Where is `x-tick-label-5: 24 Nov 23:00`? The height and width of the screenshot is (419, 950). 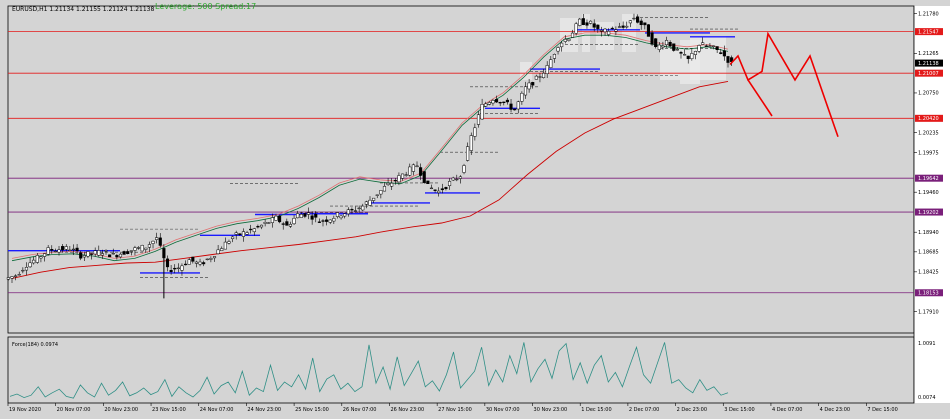
x-tick-label-5: 24 Nov 23:00 is located at coordinates (264, 410).